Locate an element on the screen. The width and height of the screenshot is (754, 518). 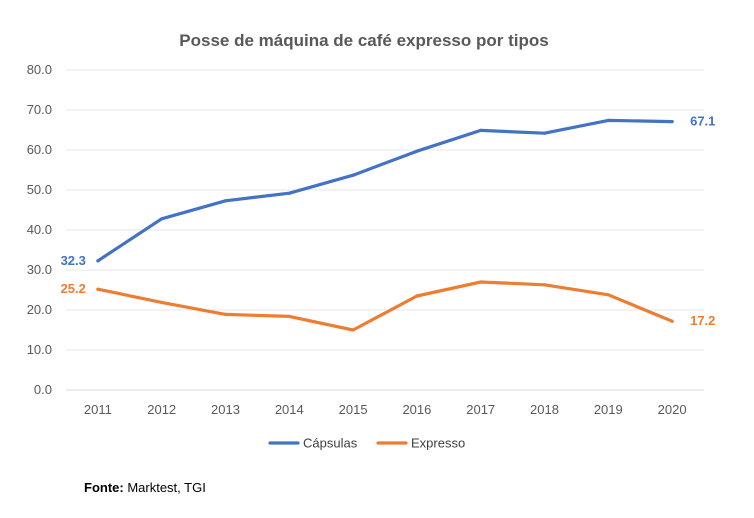
y-tick-label: 40.0 is located at coordinates (39, 229).